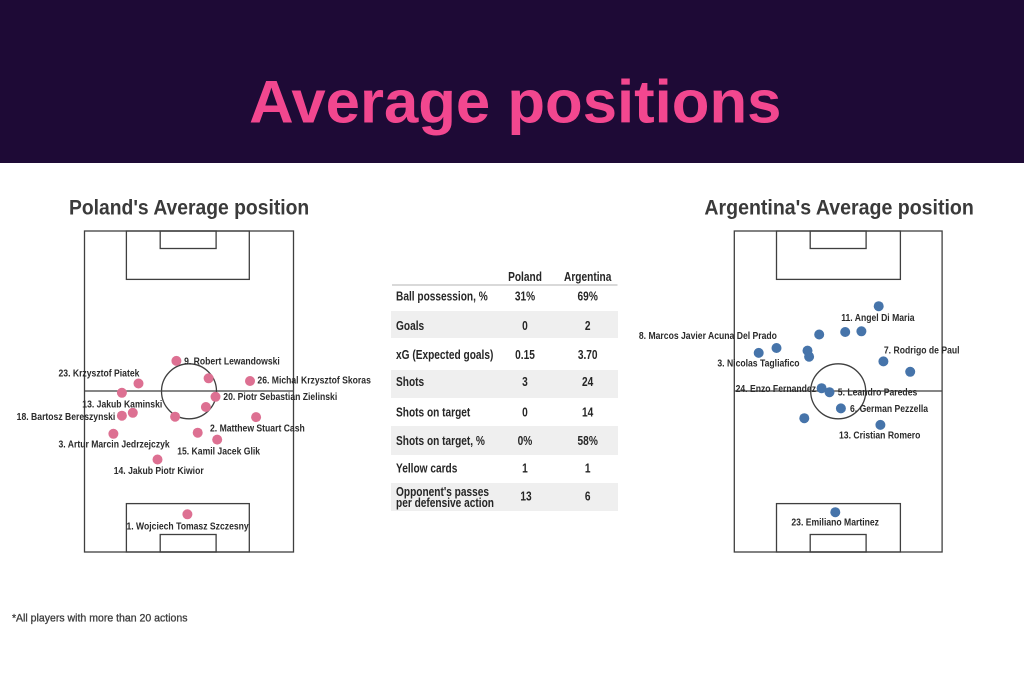 The height and width of the screenshot is (683, 1024). What do you see at coordinates (525, 497) in the screenshot?
I see `svg-text: 13` at bounding box center [525, 497].